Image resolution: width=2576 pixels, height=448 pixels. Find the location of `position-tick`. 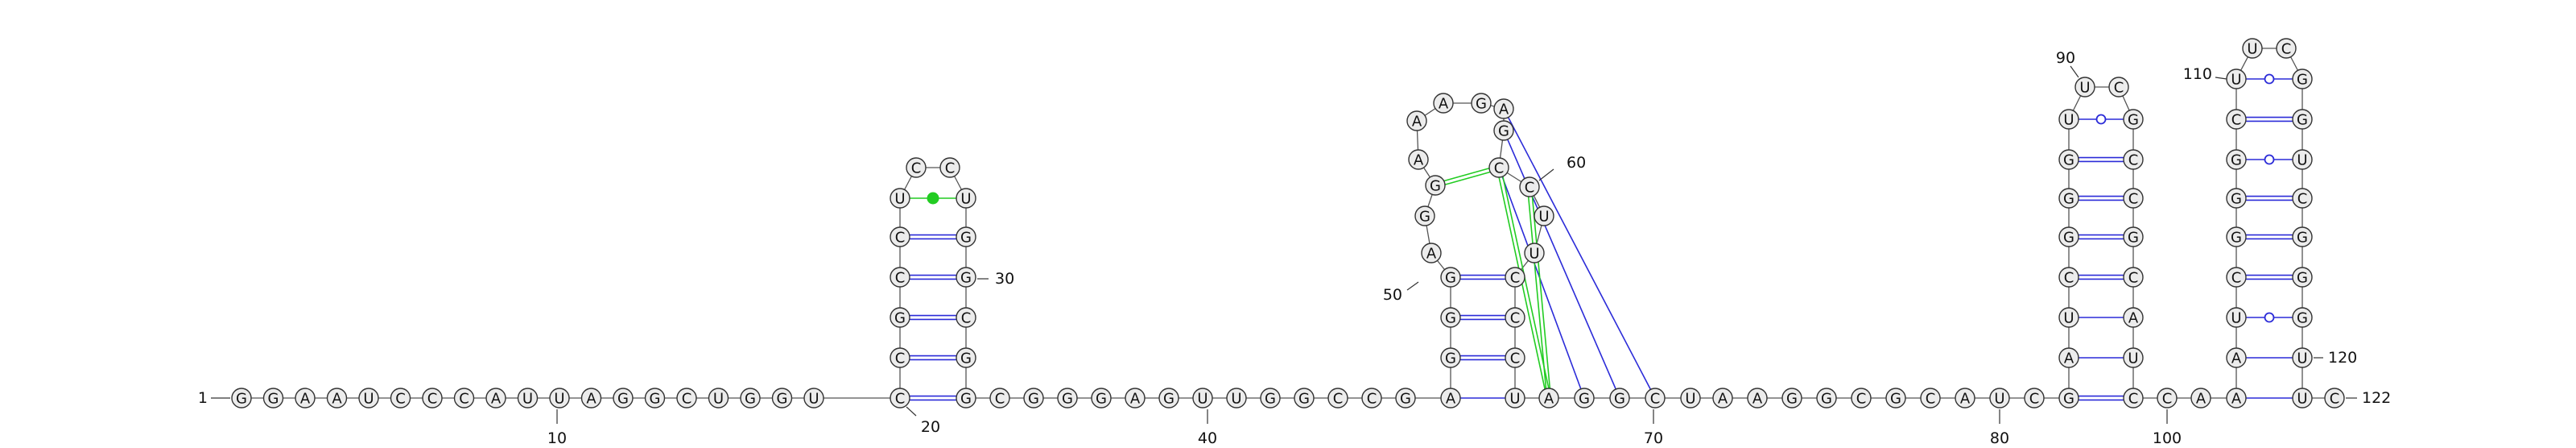

position-tick is located at coordinates (911, 411).